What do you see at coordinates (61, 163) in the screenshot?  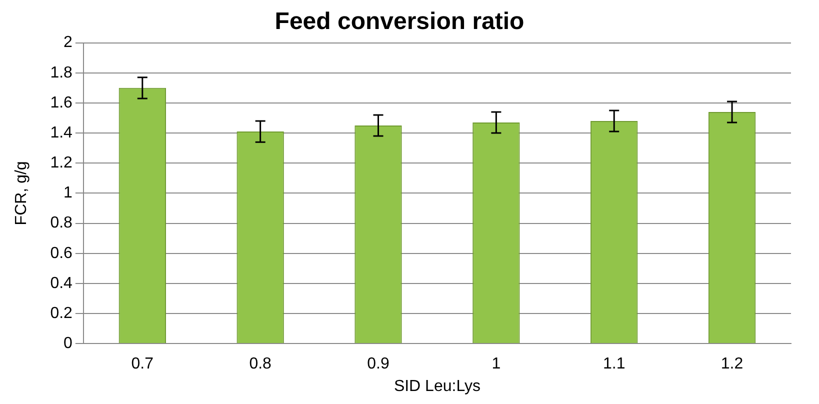 I see `y-tick-label: 1.2` at bounding box center [61, 163].